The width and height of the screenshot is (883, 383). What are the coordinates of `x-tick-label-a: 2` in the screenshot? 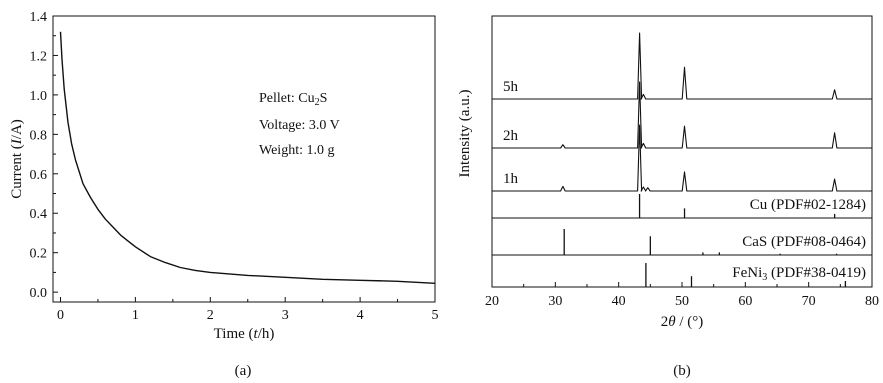 It's located at (210, 315).